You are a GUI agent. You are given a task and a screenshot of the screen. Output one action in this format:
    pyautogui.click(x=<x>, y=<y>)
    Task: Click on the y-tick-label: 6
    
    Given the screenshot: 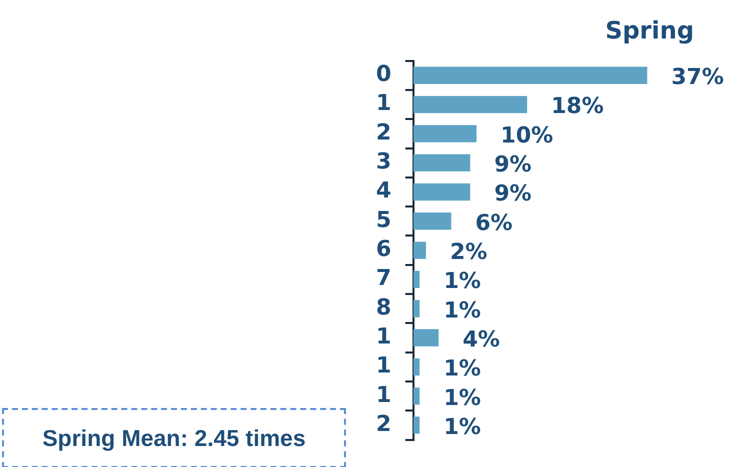 What is the action you would take?
    pyautogui.click(x=384, y=249)
    